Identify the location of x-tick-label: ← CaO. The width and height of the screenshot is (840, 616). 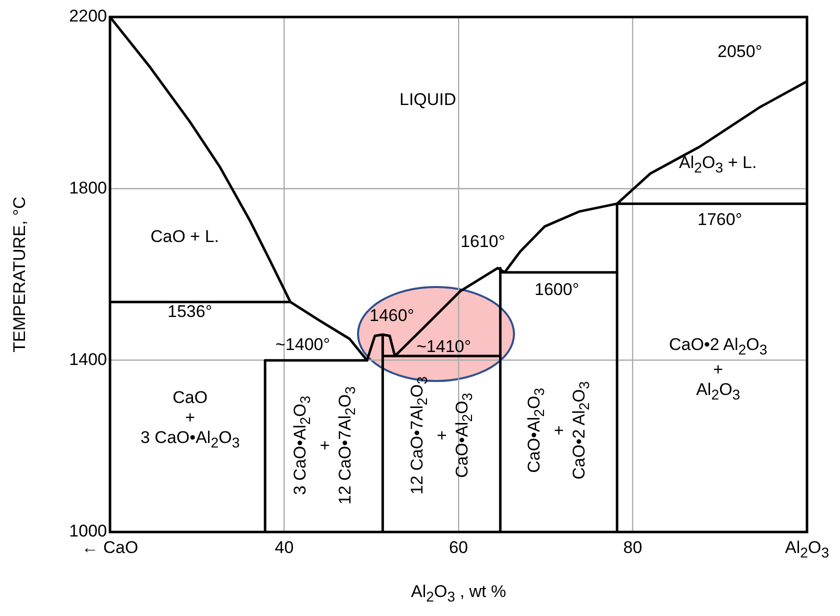
(110, 548).